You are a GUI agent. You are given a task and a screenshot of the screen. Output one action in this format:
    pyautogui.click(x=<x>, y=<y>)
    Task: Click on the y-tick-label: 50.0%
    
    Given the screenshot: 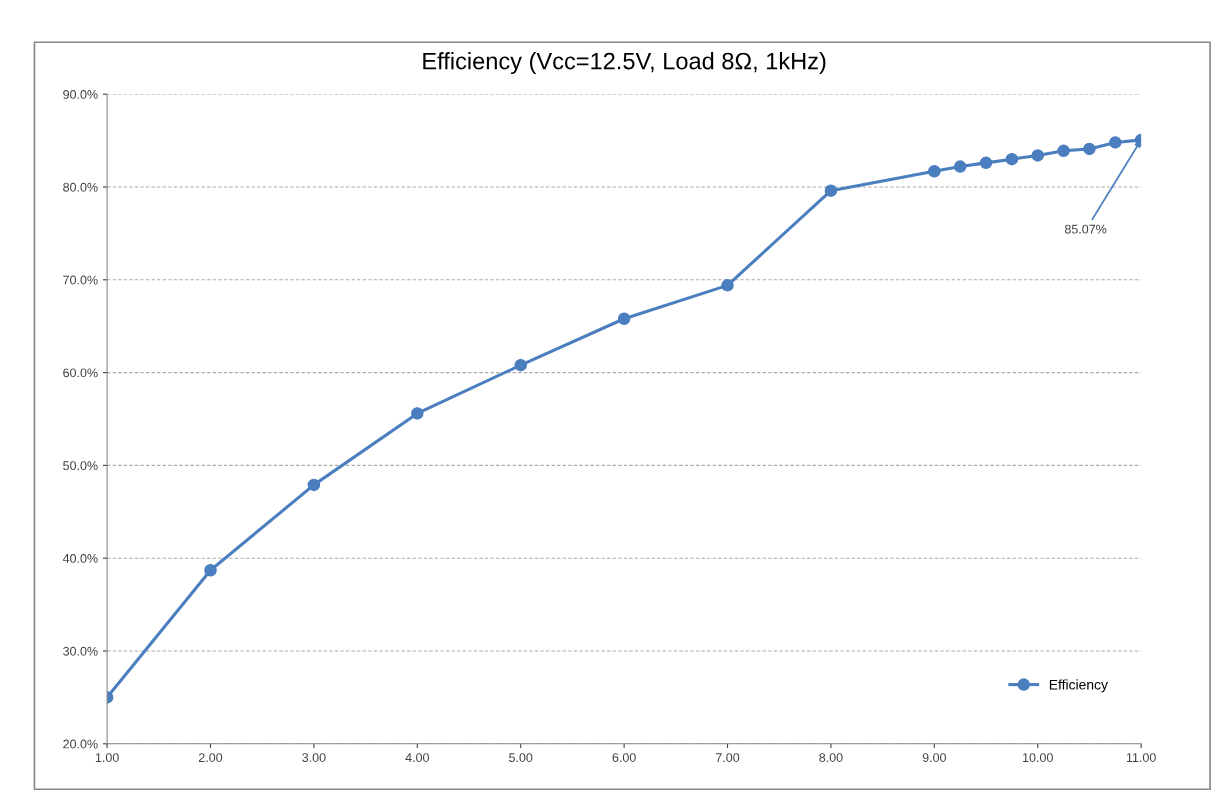 What is the action you would take?
    pyautogui.click(x=80, y=466)
    